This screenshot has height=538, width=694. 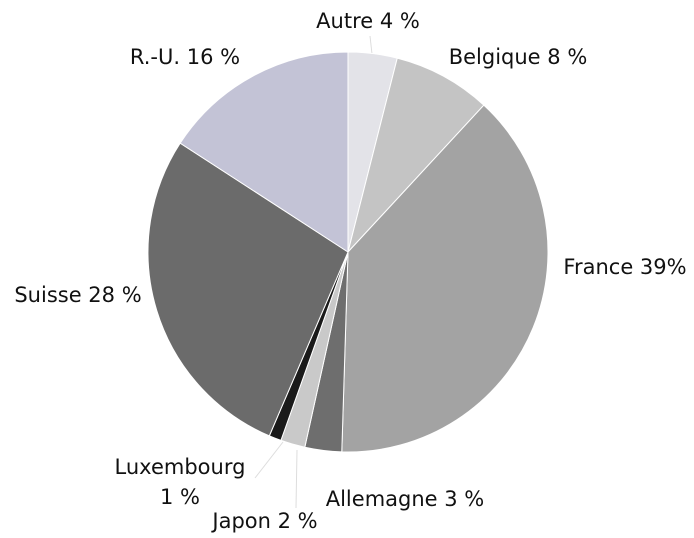 What do you see at coordinates (518, 57) in the screenshot?
I see `slice-label: Belgique 8 %` at bounding box center [518, 57].